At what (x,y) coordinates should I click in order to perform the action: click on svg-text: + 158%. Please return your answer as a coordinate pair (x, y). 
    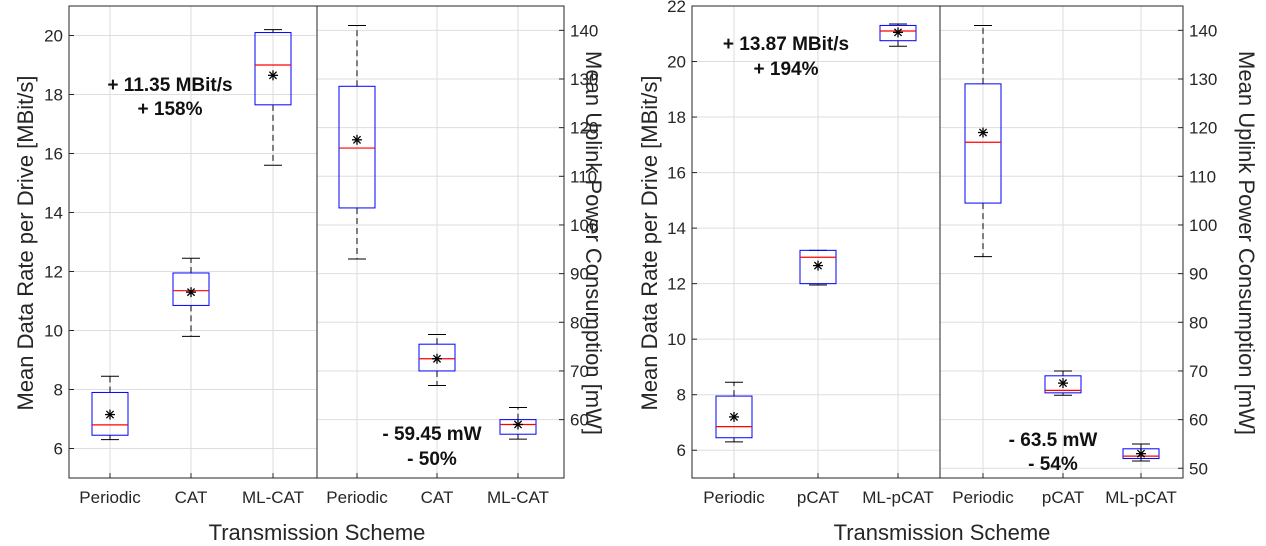
    Looking at the image, I should click on (170, 109).